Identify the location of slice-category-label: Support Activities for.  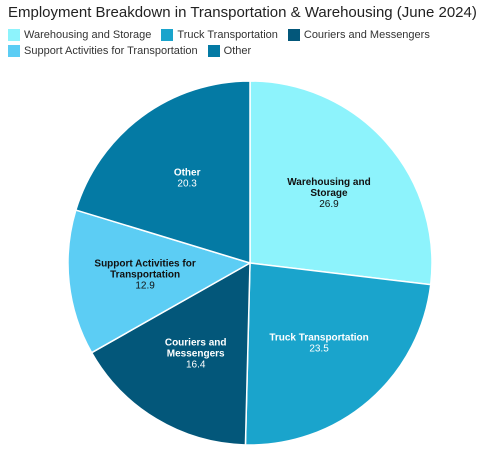
(144, 264).